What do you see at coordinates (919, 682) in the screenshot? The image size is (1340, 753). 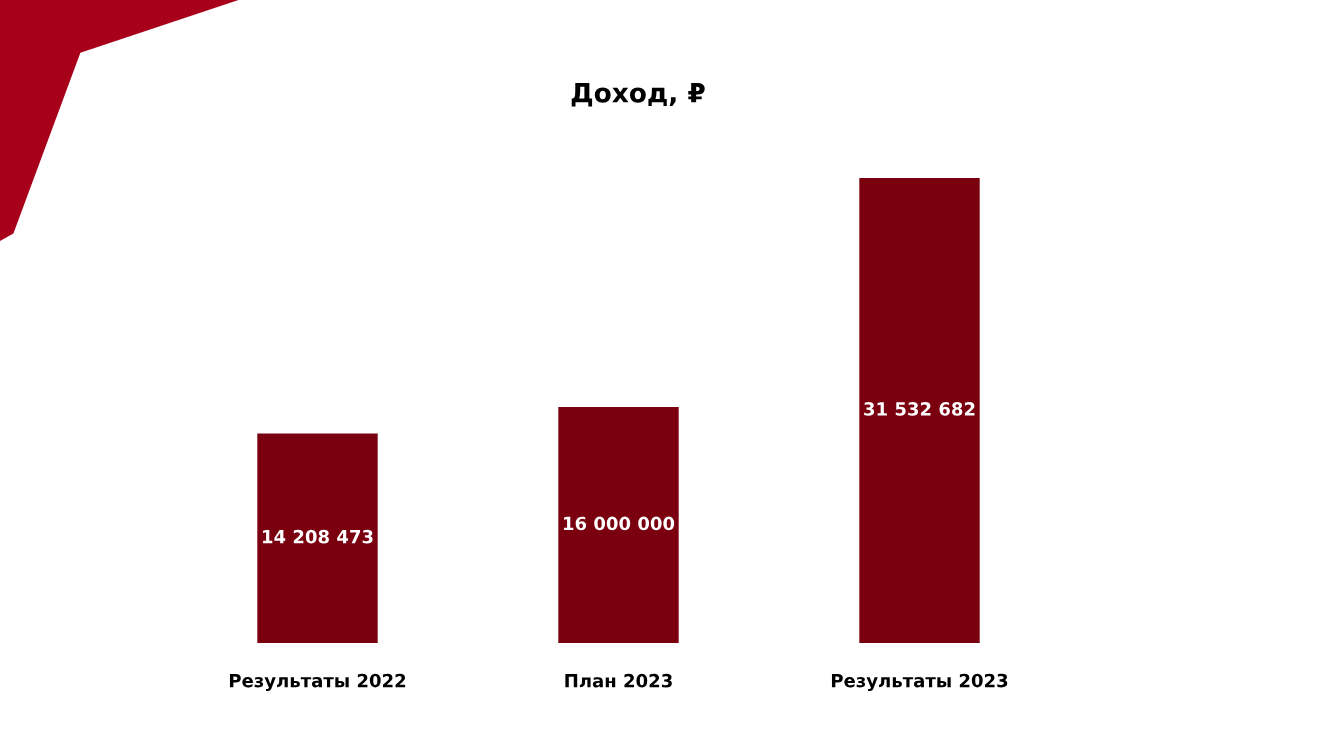 I see `x-tick-label: Результаты 2023` at bounding box center [919, 682].